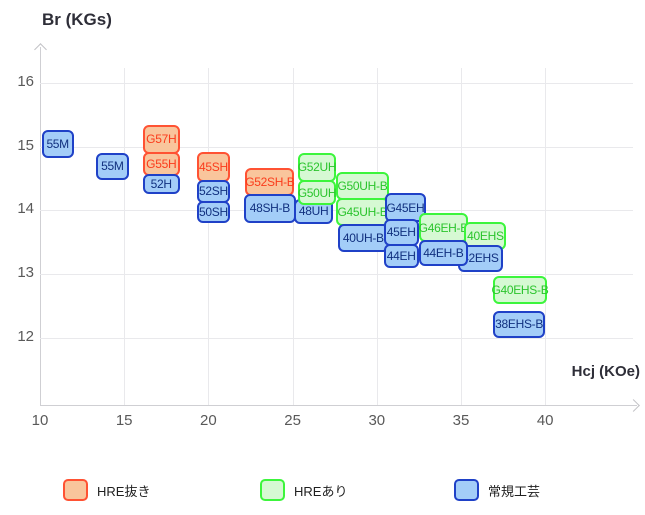 This screenshot has width=645, height=515. What do you see at coordinates (213, 191) in the screenshot?
I see `grade-box-52sh: 52SH` at bounding box center [213, 191].